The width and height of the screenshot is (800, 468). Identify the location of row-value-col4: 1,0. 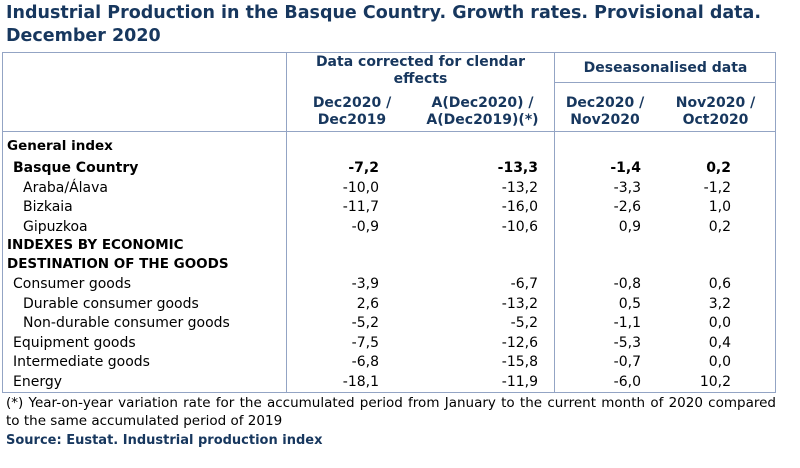
(719, 207).